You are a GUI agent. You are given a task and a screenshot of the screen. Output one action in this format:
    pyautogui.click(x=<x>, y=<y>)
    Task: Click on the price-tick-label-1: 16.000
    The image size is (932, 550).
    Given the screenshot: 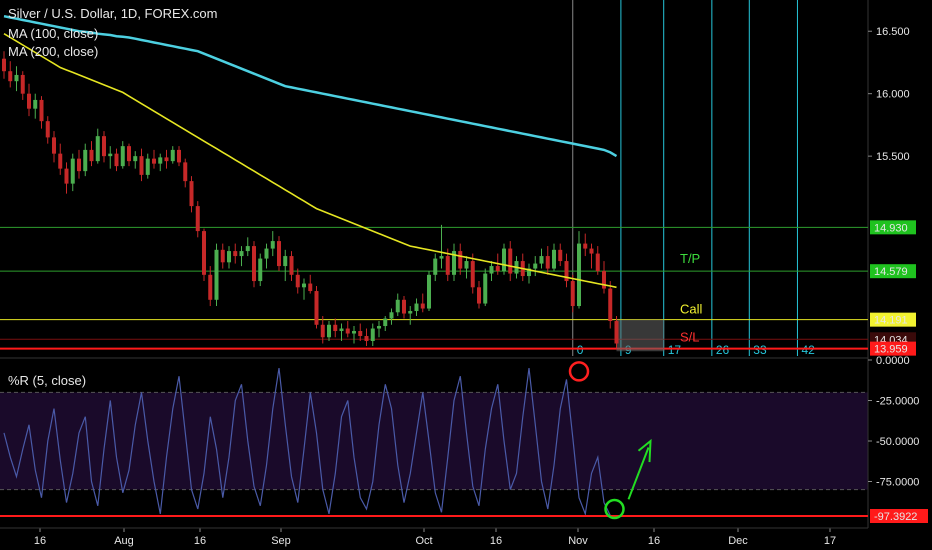 What is the action you would take?
    pyautogui.click(x=893, y=95)
    